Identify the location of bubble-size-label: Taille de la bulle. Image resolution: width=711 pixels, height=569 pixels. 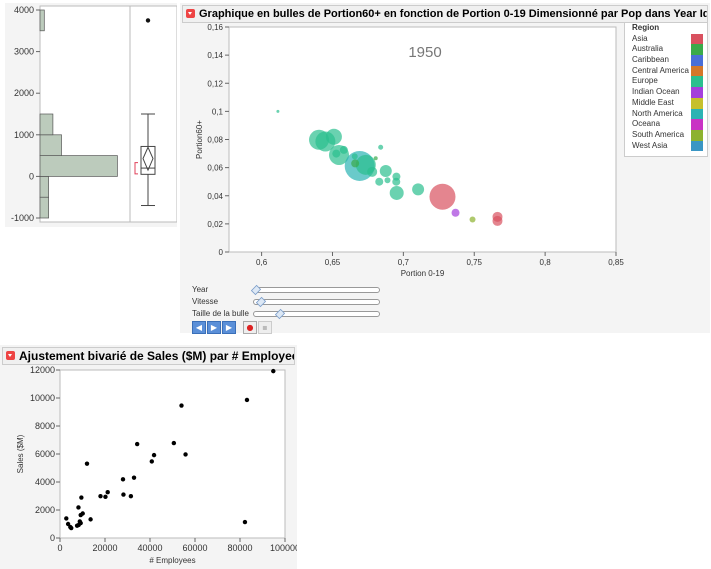
(220, 313).